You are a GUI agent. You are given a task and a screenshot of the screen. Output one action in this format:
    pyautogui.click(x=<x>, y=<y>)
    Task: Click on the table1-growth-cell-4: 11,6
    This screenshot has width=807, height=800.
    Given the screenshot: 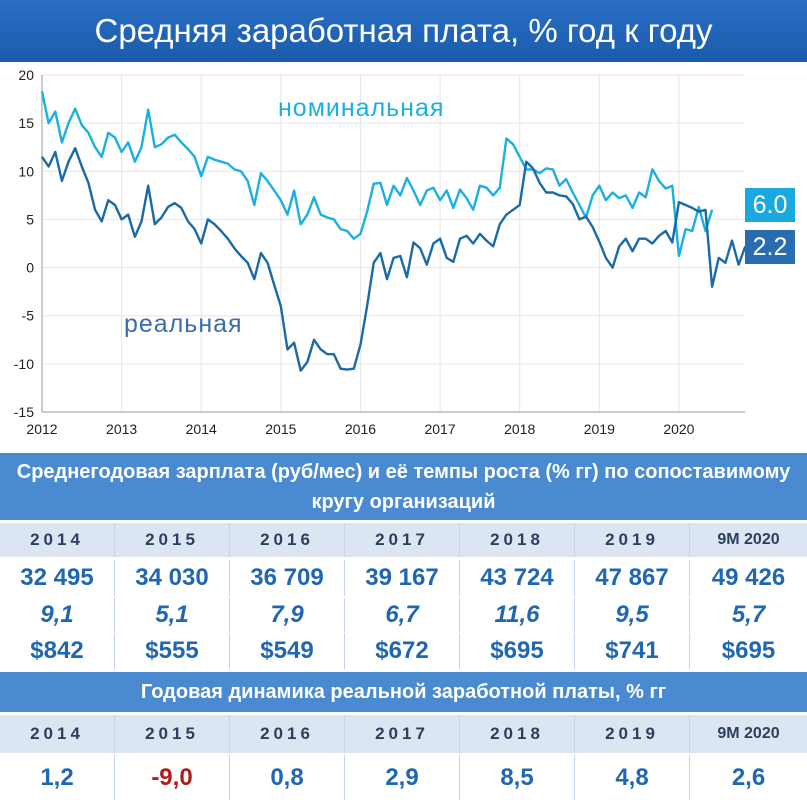 What is the action you would take?
    pyautogui.click(x=517, y=615)
    